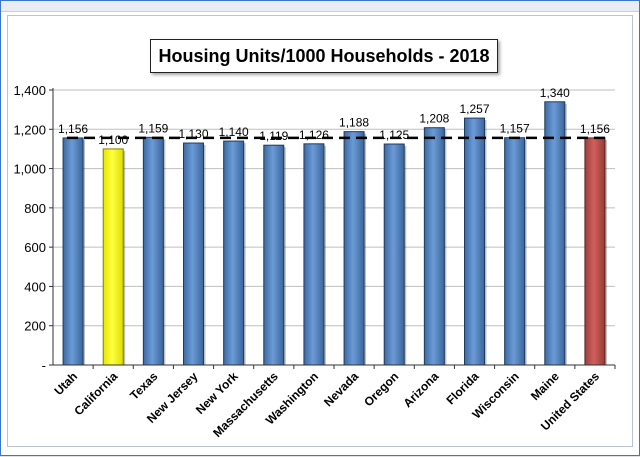 The image size is (640, 457). Describe the element at coordinates (65, 383) in the screenshot. I see `x-tick-label: Utah` at that location.